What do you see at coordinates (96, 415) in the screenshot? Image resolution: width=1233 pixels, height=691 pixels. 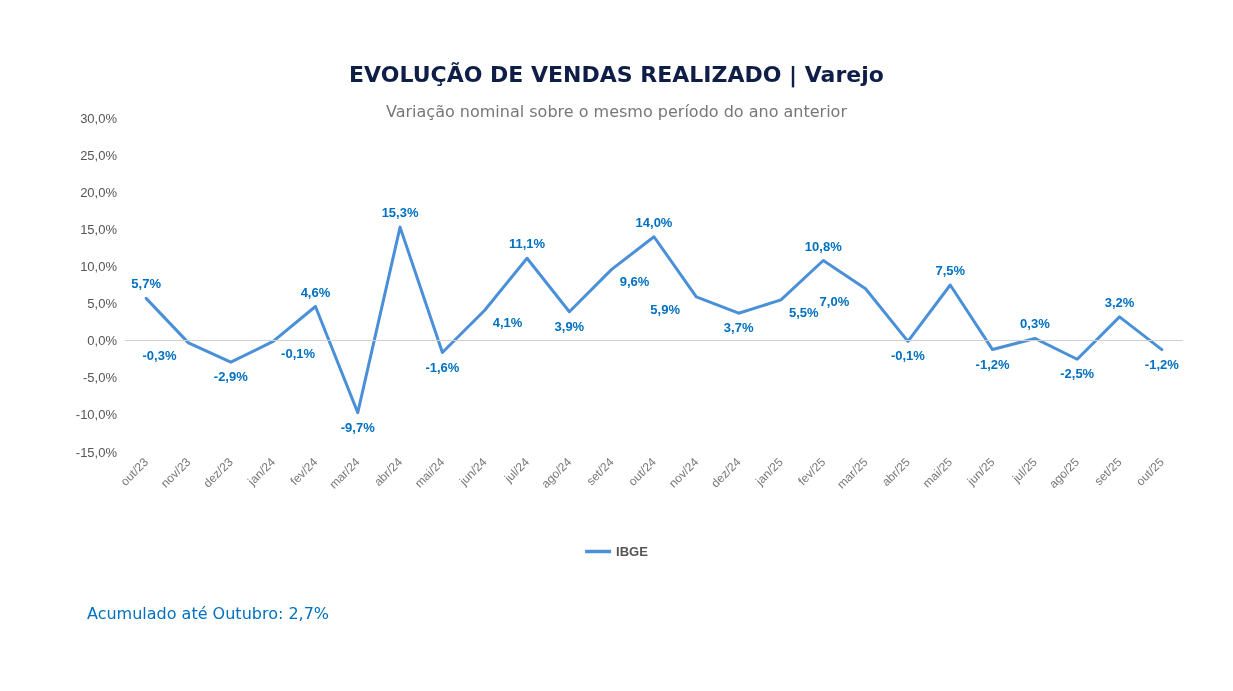 I see `y-tick-label: -10,0%` at bounding box center [96, 415].